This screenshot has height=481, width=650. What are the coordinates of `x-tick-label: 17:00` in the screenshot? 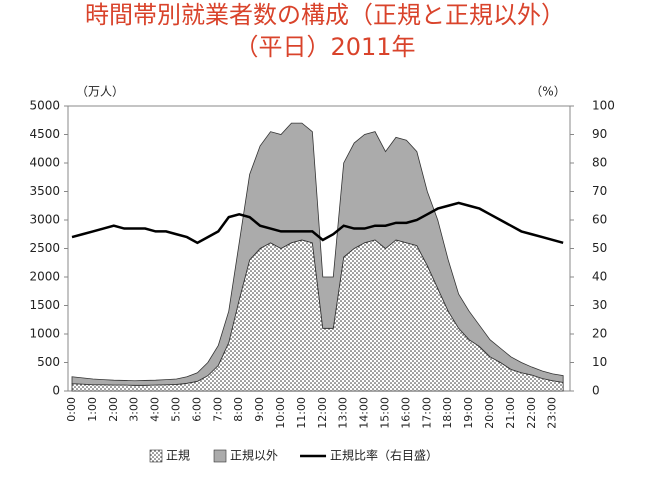 It's located at (426, 413).